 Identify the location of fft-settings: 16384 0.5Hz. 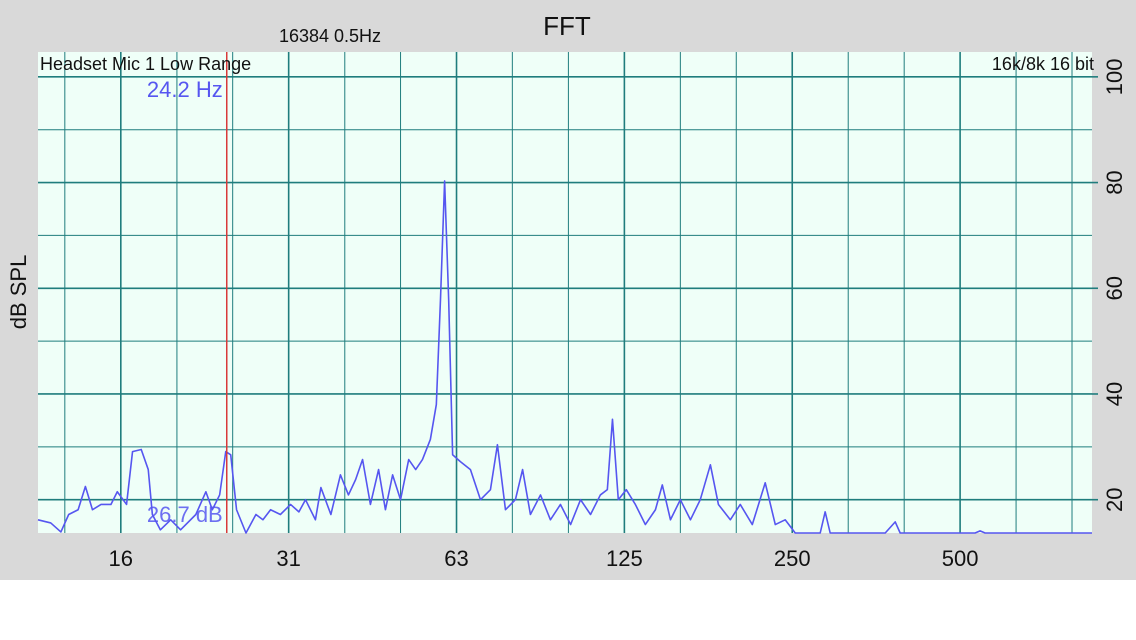
(330, 36).